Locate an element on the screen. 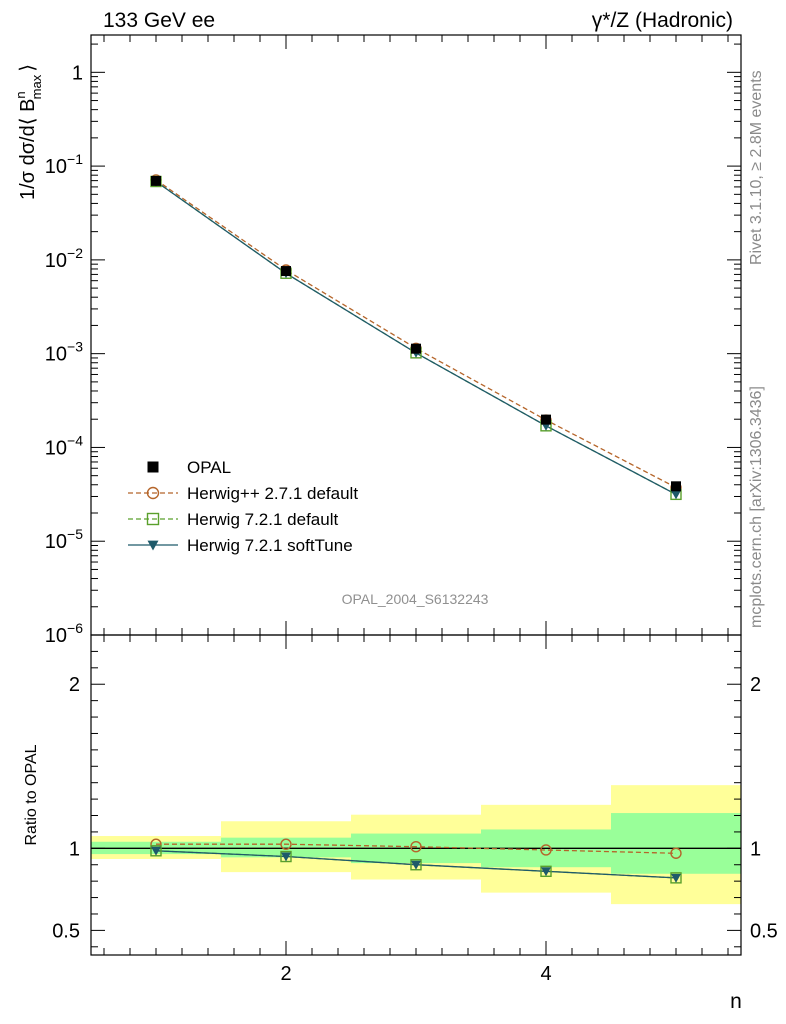 The width and height of the screenshot is (786, 1024). legend-label-2: Herwig 7.2.1 default is located at coordinates (262, 519).